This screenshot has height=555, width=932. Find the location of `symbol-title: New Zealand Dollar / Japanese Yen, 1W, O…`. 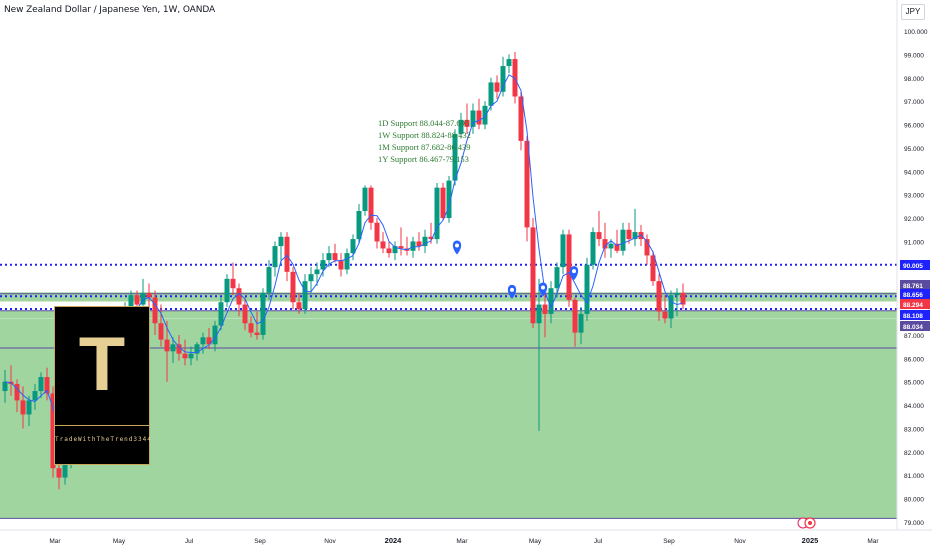

symbol-title: New Zealand Dollar / Japanese Yen, 1W, O… is located at coordinates (110, 10).